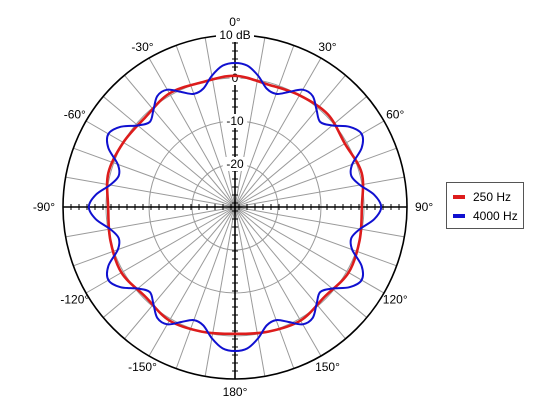 Image resolution: width=550 pixels, height=418 pixels. Describe the element at coordinates (424, 207) in the screenshot. I see `angle-tick-label: 90°` at that location.